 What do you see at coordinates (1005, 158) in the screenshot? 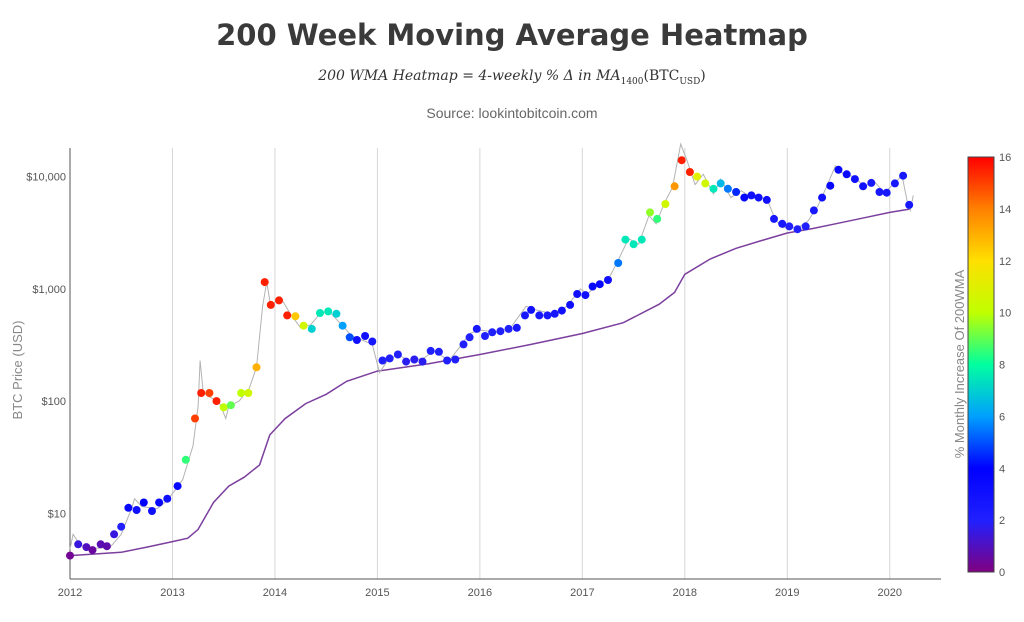
I see `colorbar-tick-label: 16` at bounding box center [1005, 158].